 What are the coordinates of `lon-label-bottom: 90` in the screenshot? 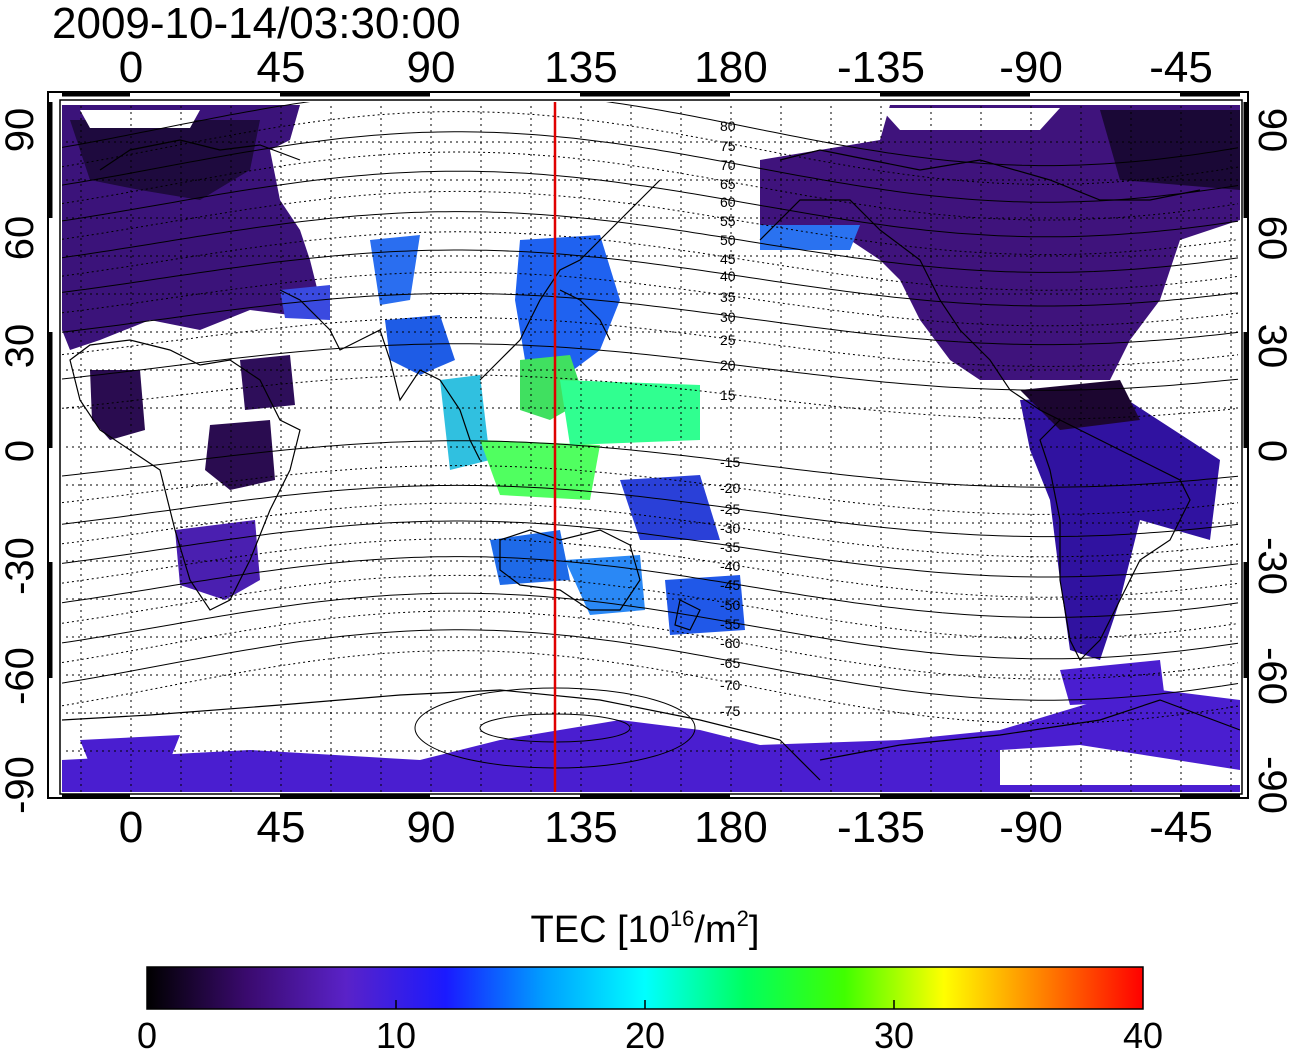 It's located at (431, 827).